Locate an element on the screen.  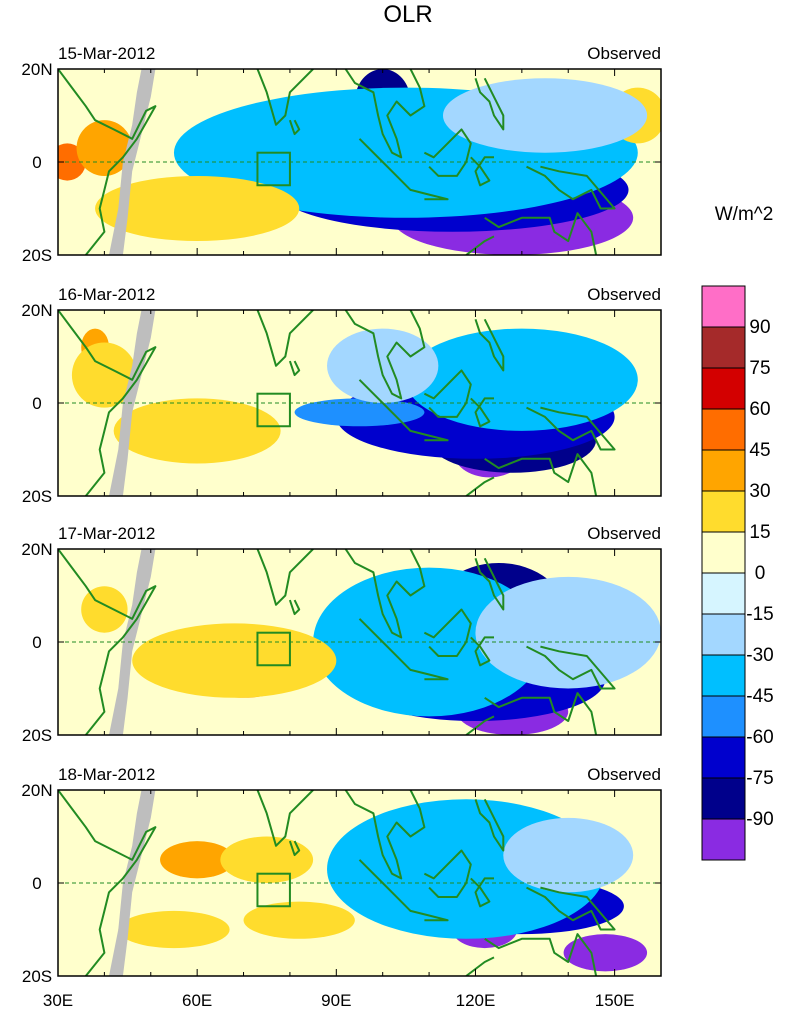
colorbar-label: -30 is located at coordinates (759, 655).